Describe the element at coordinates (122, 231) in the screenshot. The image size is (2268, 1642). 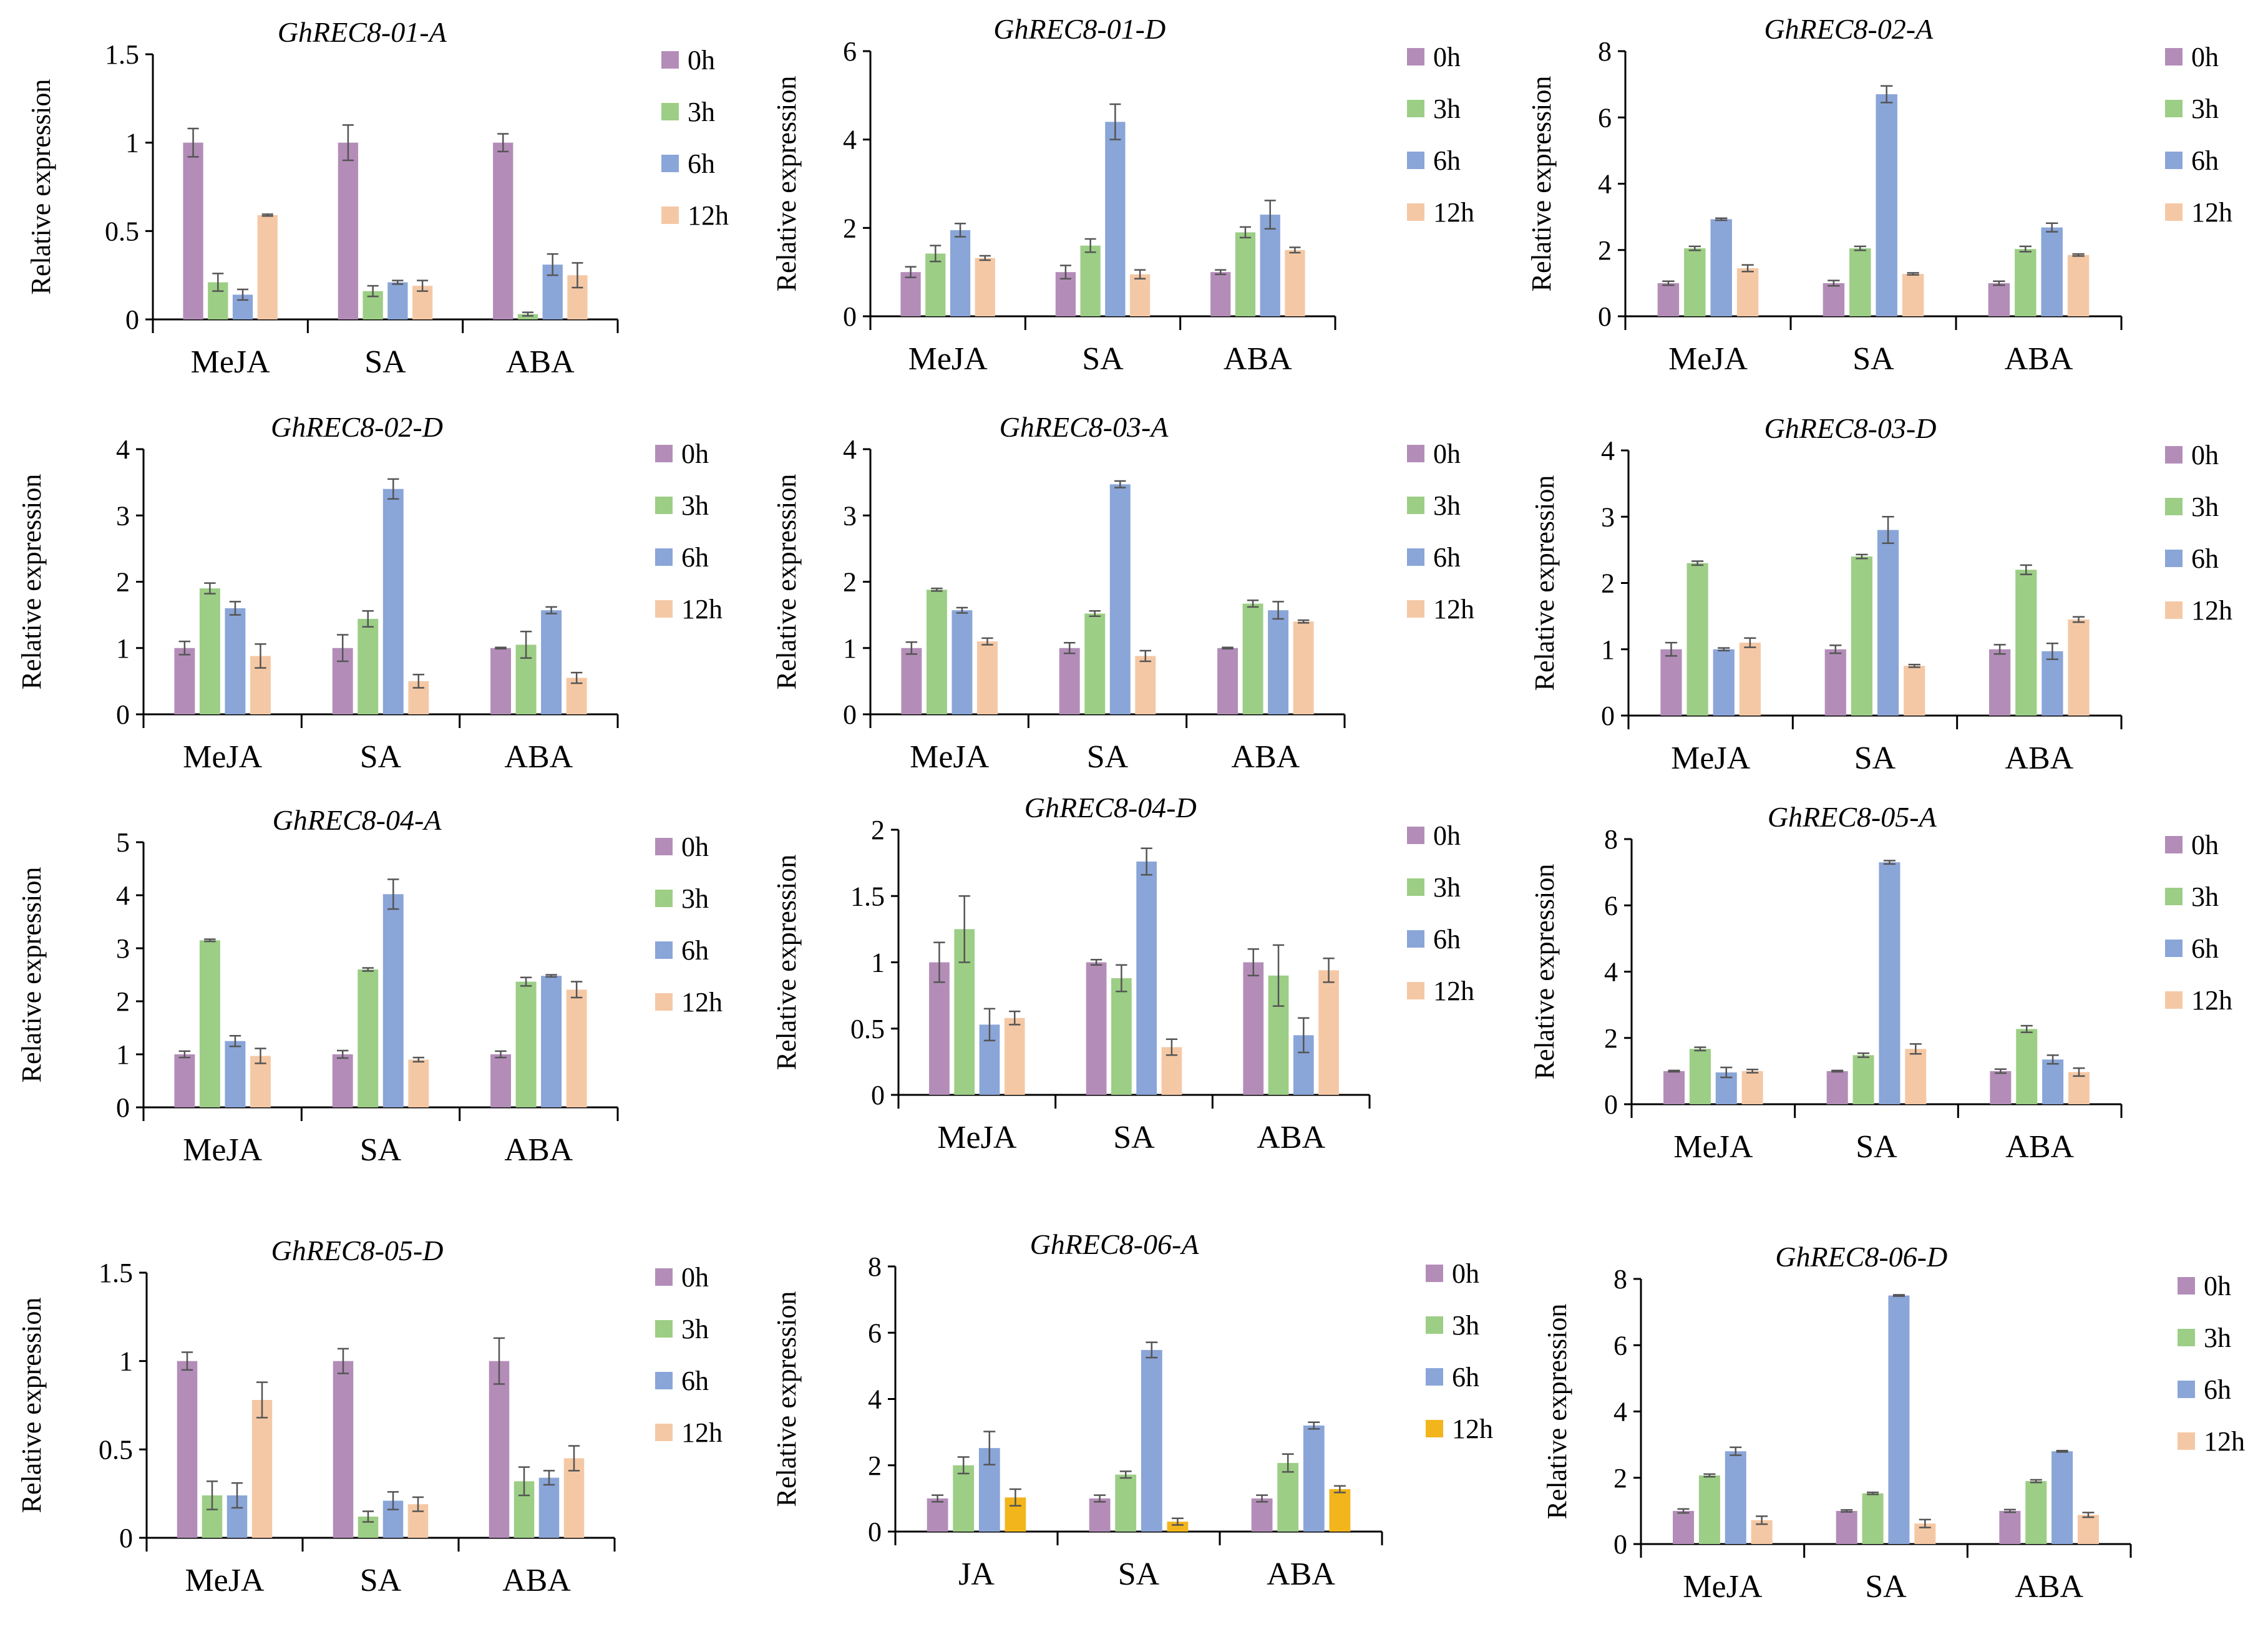
I see `y-tick-label: 0.5` at that location.